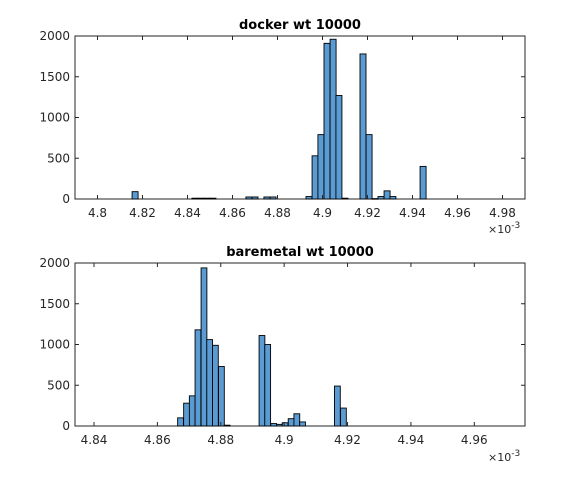 The image size is (580, 480). I want to click on baremetal-x-tick-label: 4.9, so click(284, 440).